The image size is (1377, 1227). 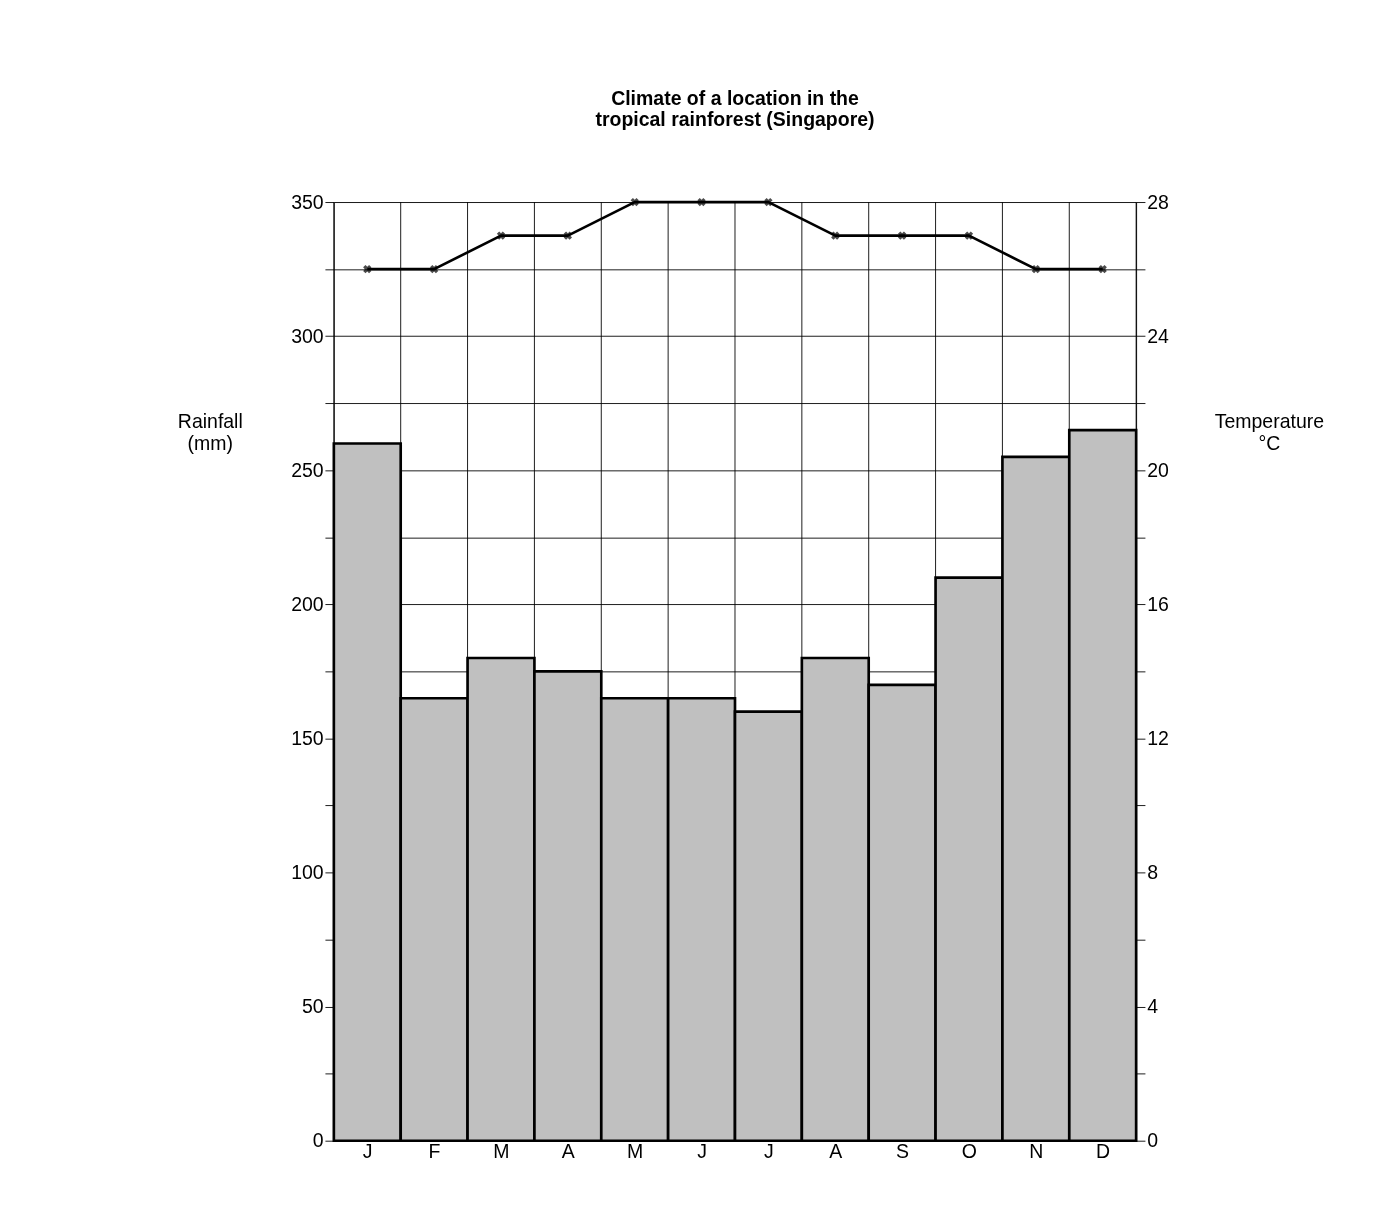 I want to click on y2-tick-label: 24, so click(x=1158, y=335).